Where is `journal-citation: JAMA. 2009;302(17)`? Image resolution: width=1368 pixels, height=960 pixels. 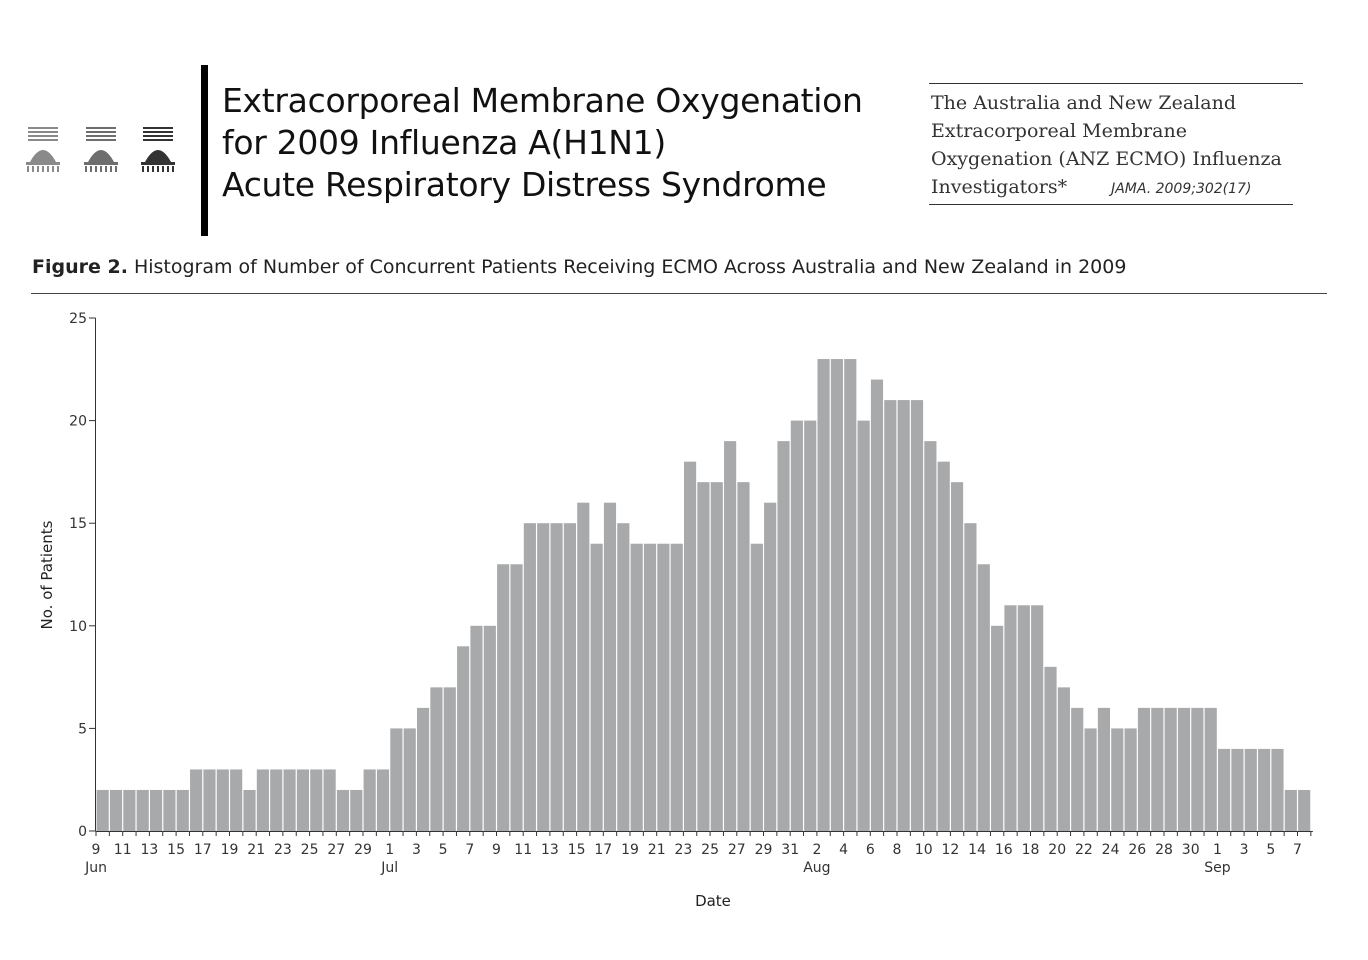
journal-citation: JAMA. 2009;302(17) is located at coordinates (1181, 189).